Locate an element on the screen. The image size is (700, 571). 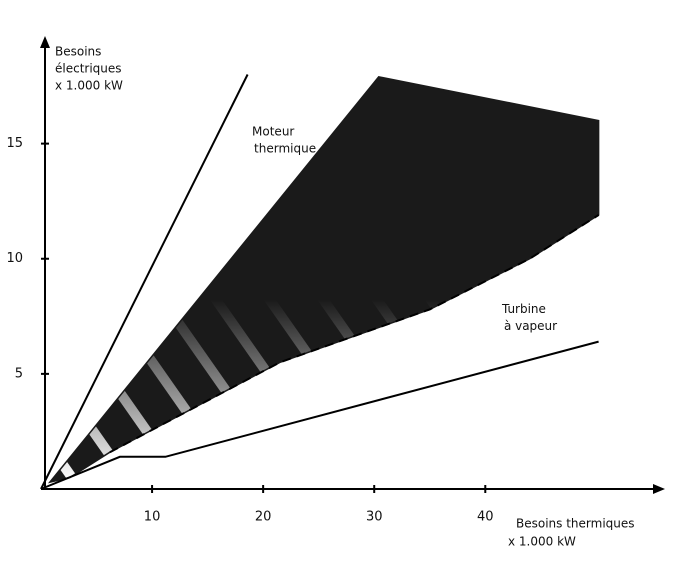
x-axis-label: x 1.000 kW is located at coordinates (542, 542).